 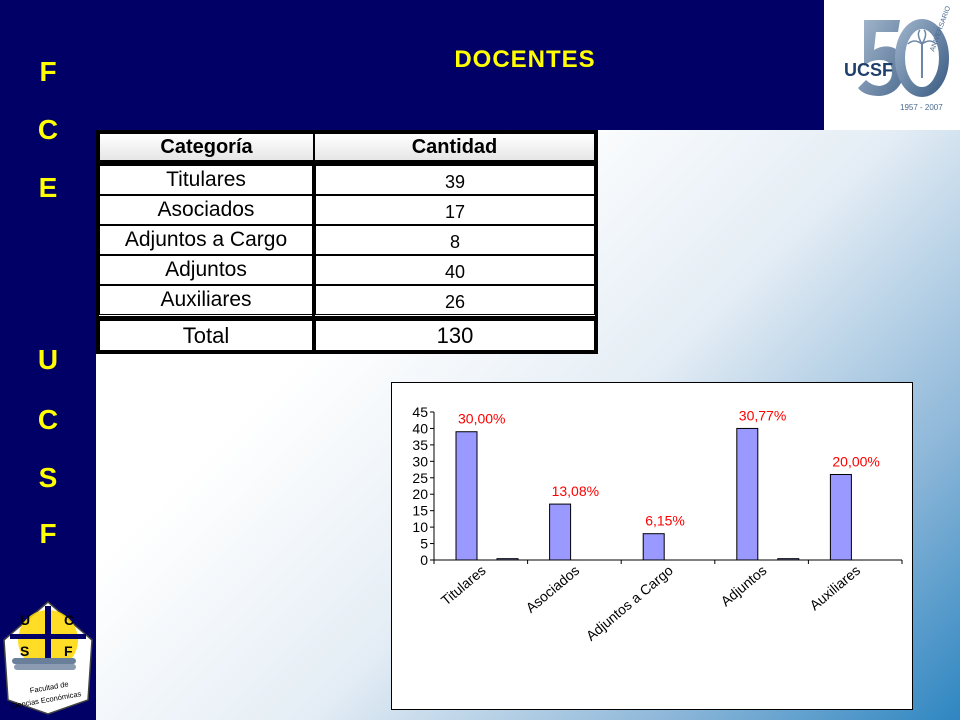 What do you see at coordinates (424, 560) in the screenshot?
I see `y-tick-label: 0` at bounding box center [424, 560].